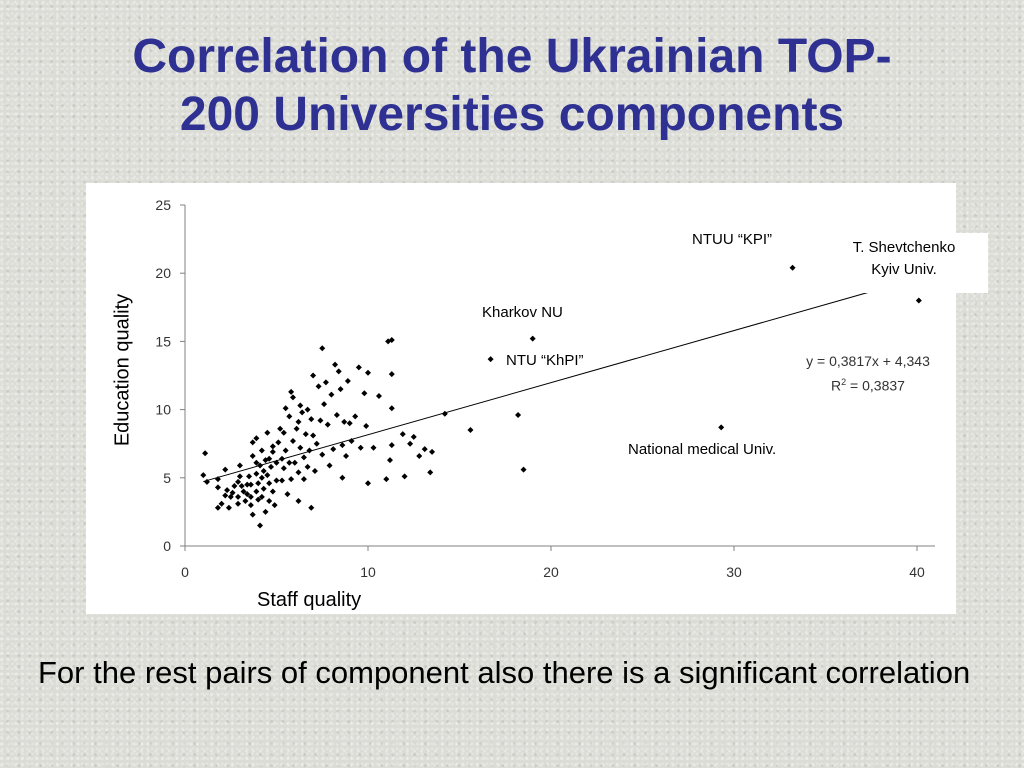  What do you see at coordinates (163, 410) in the screenshot?
I see `y-tick-label: 10` at bounding box center [163, 410].